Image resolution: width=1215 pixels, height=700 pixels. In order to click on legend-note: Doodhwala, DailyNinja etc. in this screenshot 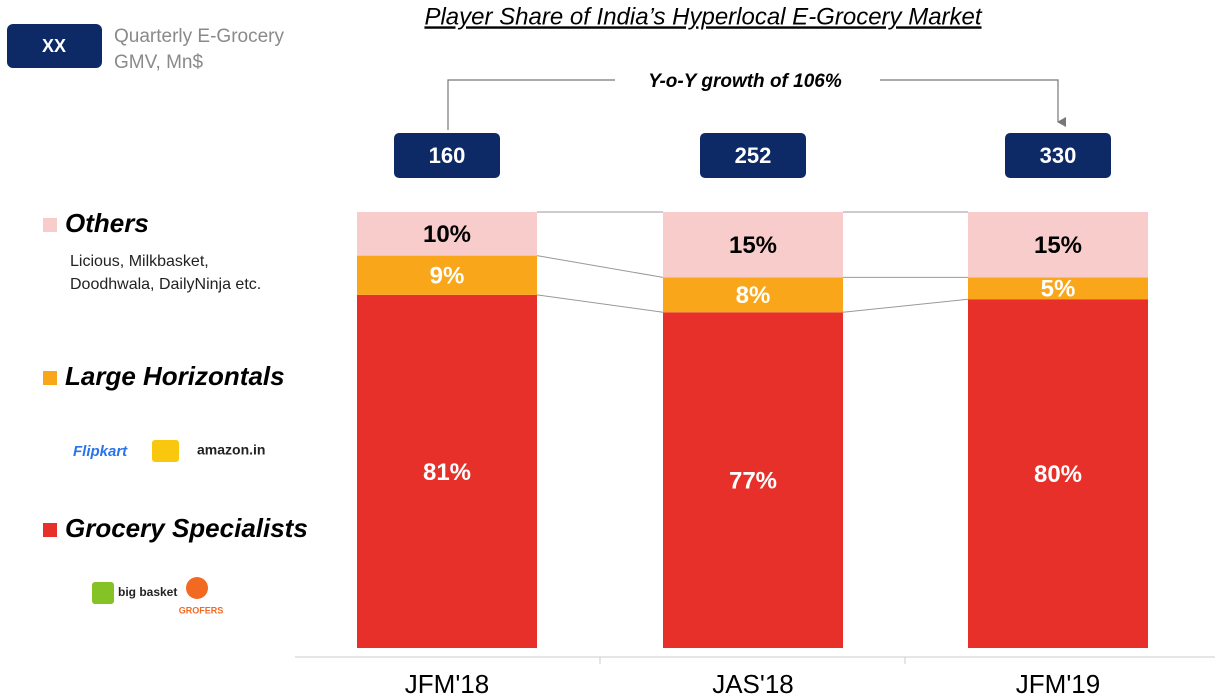, I will do `click(165, 284)`.